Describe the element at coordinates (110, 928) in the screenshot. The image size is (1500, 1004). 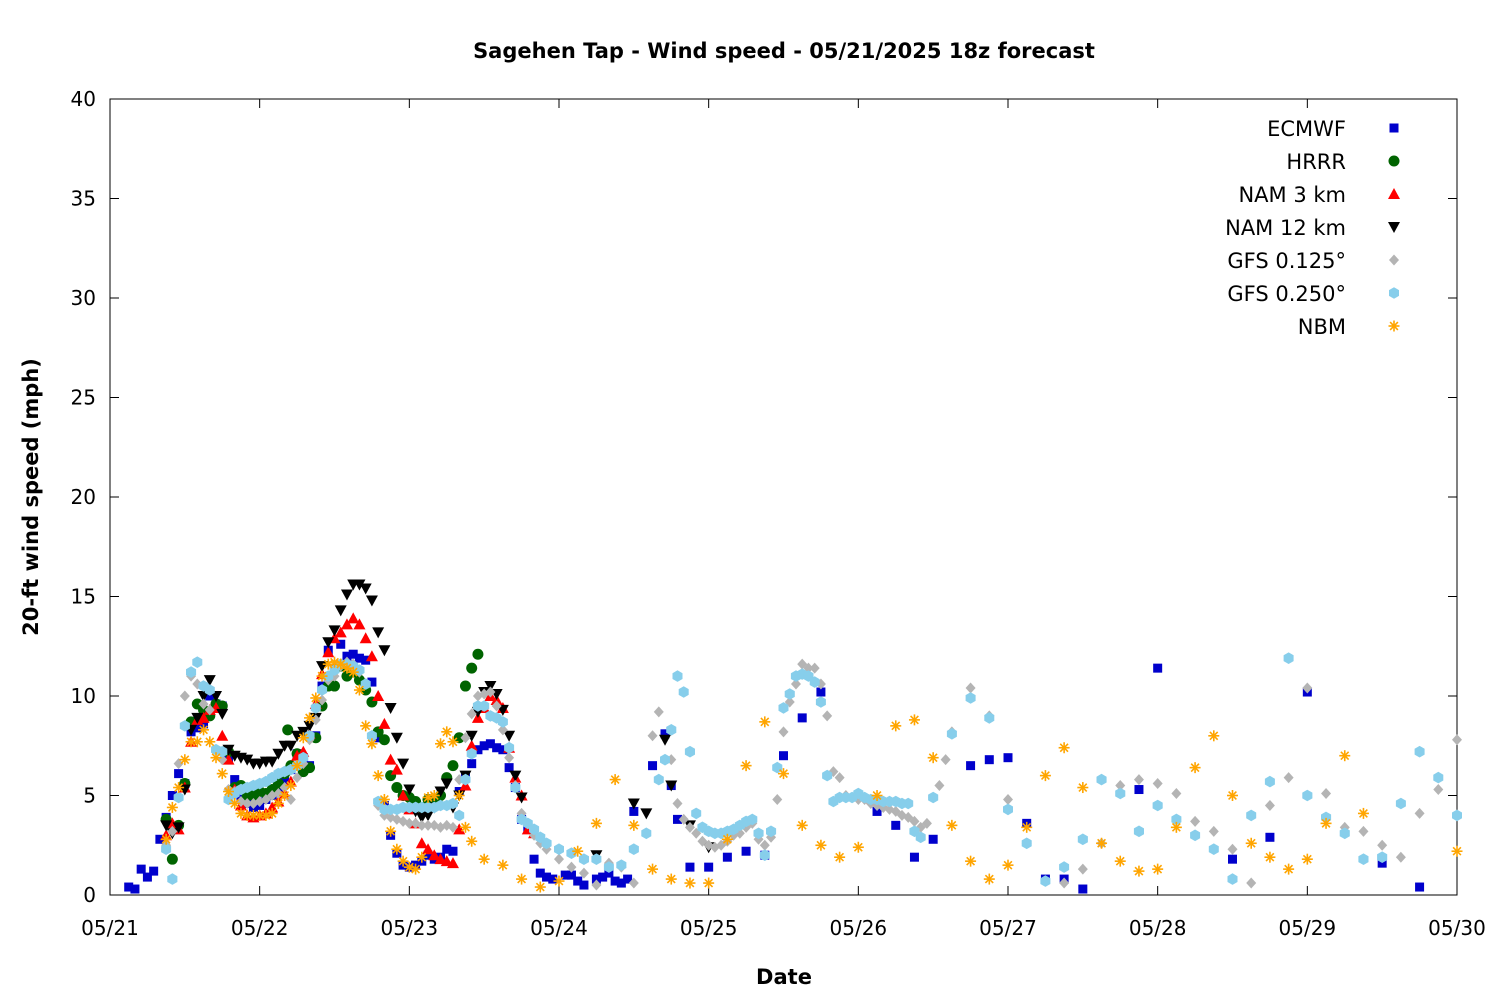
I see `x-tick-label: 05/21` at that location.